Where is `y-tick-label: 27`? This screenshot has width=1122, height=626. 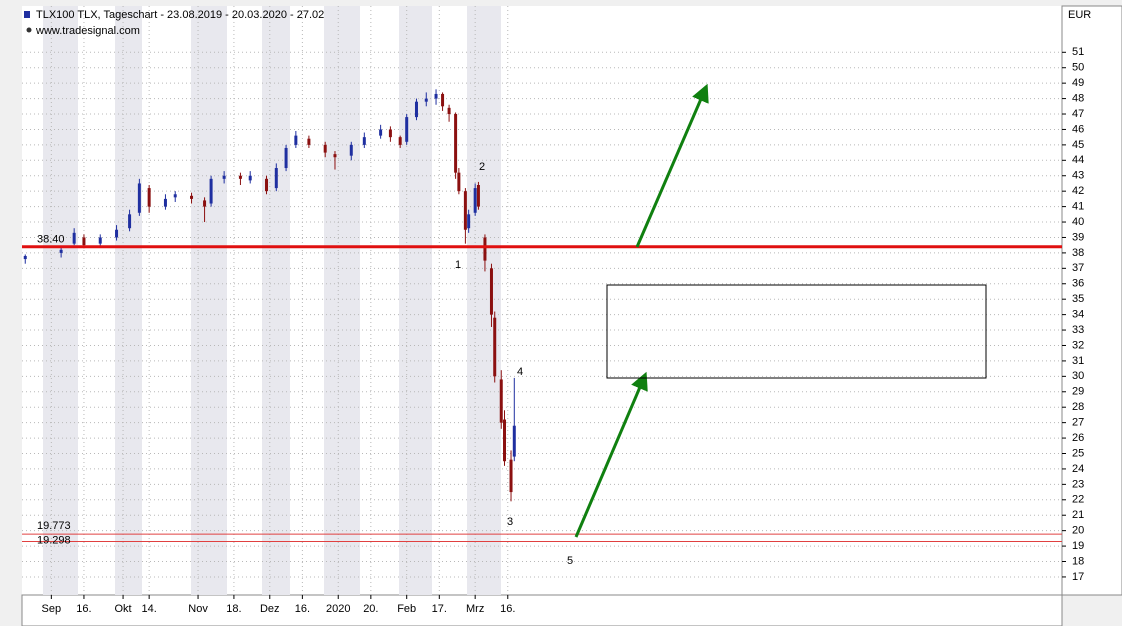
y-tick-label: 27 is located at coordinates (1078, 423).